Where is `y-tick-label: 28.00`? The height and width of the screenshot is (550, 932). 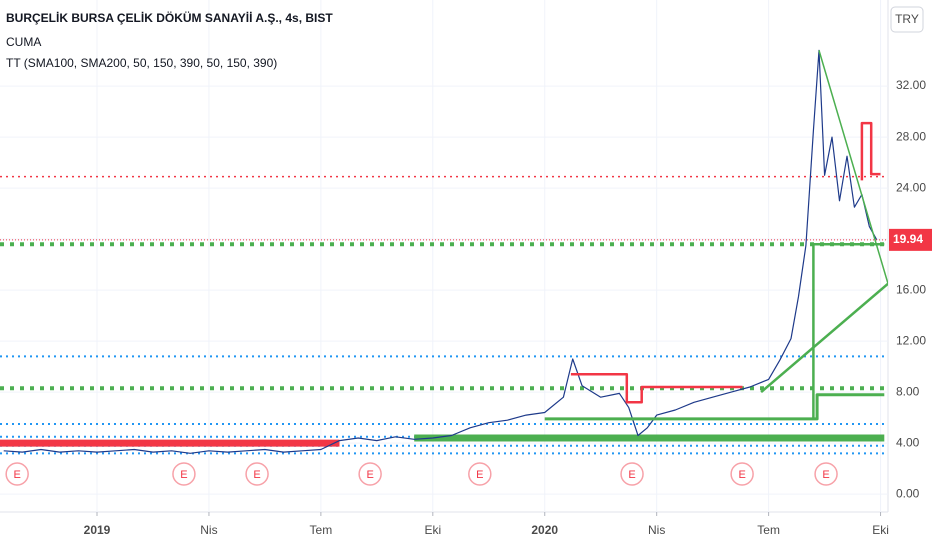 y-tick-label: 28.00 is located at coordinates (911, 136).